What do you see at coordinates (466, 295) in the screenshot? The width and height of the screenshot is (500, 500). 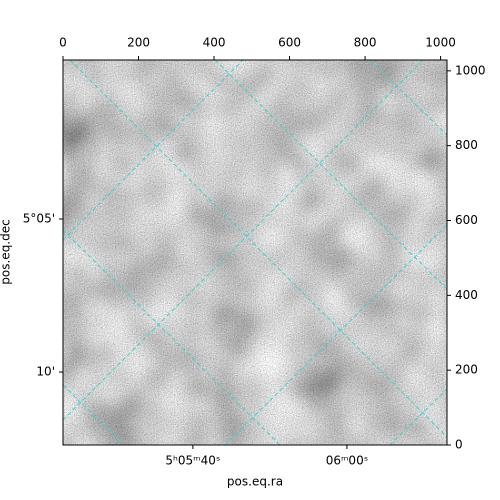 I see `y-tick-label: 400` at bounding box center [466, 295].